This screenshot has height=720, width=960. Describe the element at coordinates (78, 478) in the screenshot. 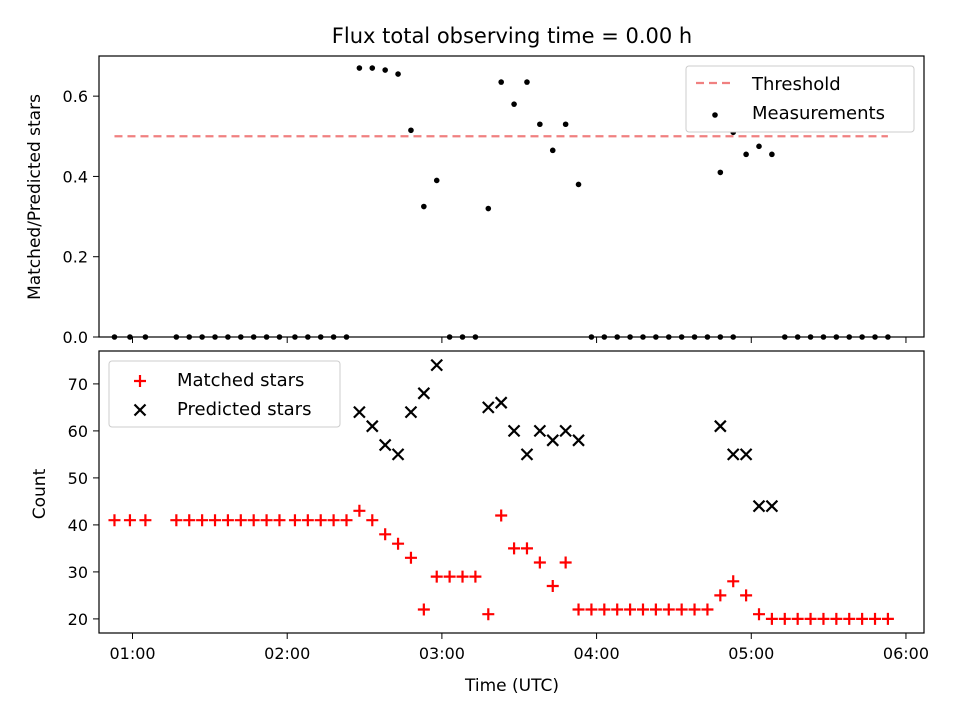

I see `y-tick-label: 50` at that location.